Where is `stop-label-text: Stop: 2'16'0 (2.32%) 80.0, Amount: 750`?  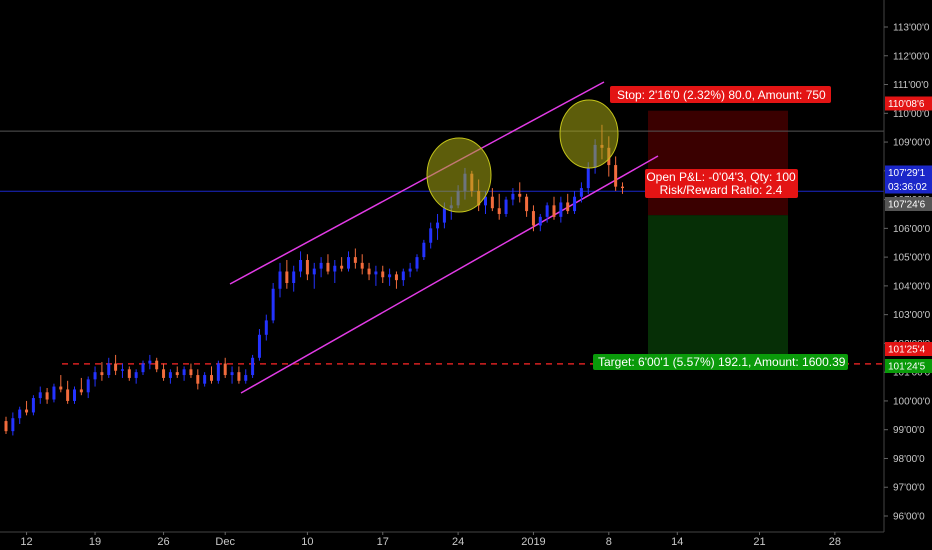
stop-label-text: Stop: 2'16'0 (2.32%) 80.0, Amount: 750 is located at coordinates (721, 95).